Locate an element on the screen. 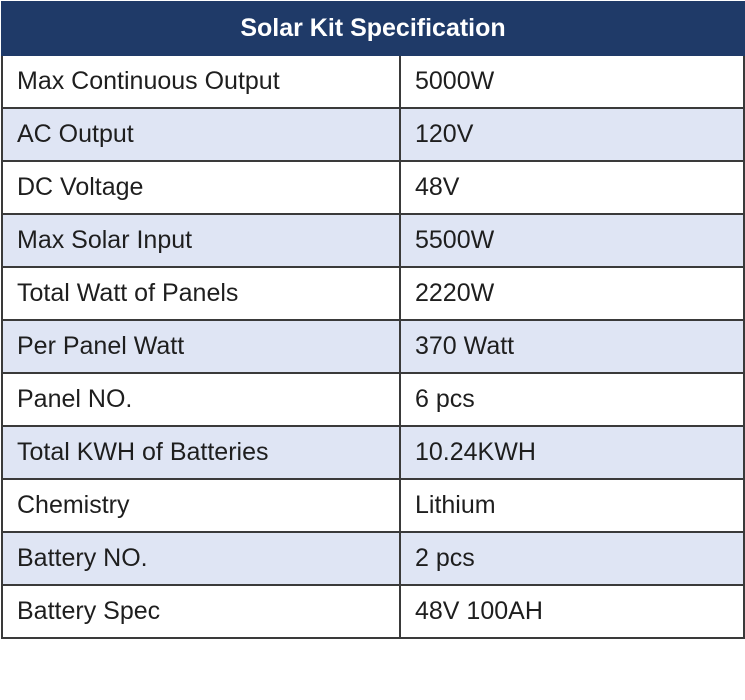  table-row: Per Panel Watt 370 Watt is located at coordinates (373, 346).